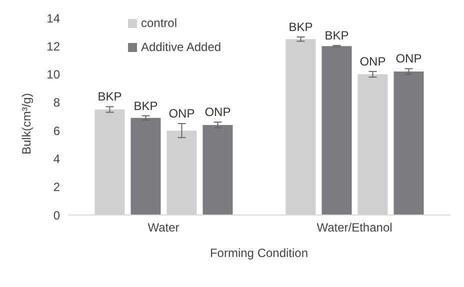 Image resolution: width=464 pixels, height=287 pixels. Describe the element at coordinates (354, 227) in the screenshot. I see `x-tick-label: Water/Ethanol` at that location.